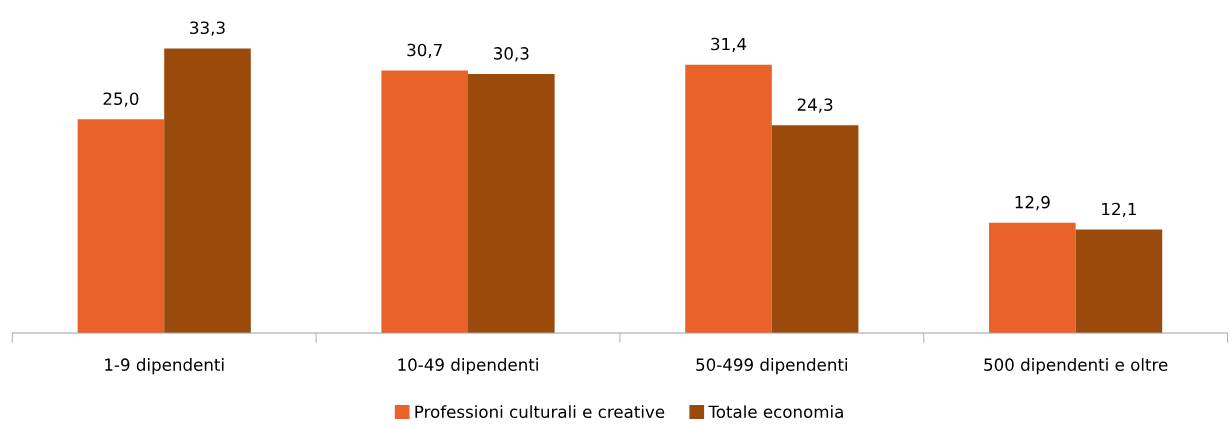  What do you see at coordinates (121, 99) in the screenshot?
I see `data-label: 25,0` at bounding box center [121, 99].